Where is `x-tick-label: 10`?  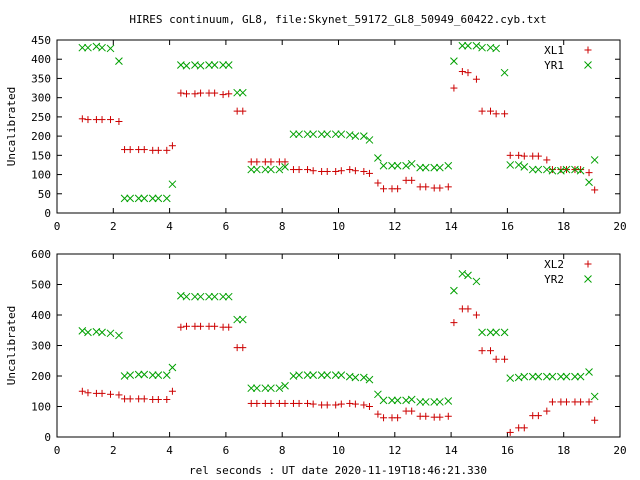
x-tick-label: 10 is located at coordinates (338, 226).